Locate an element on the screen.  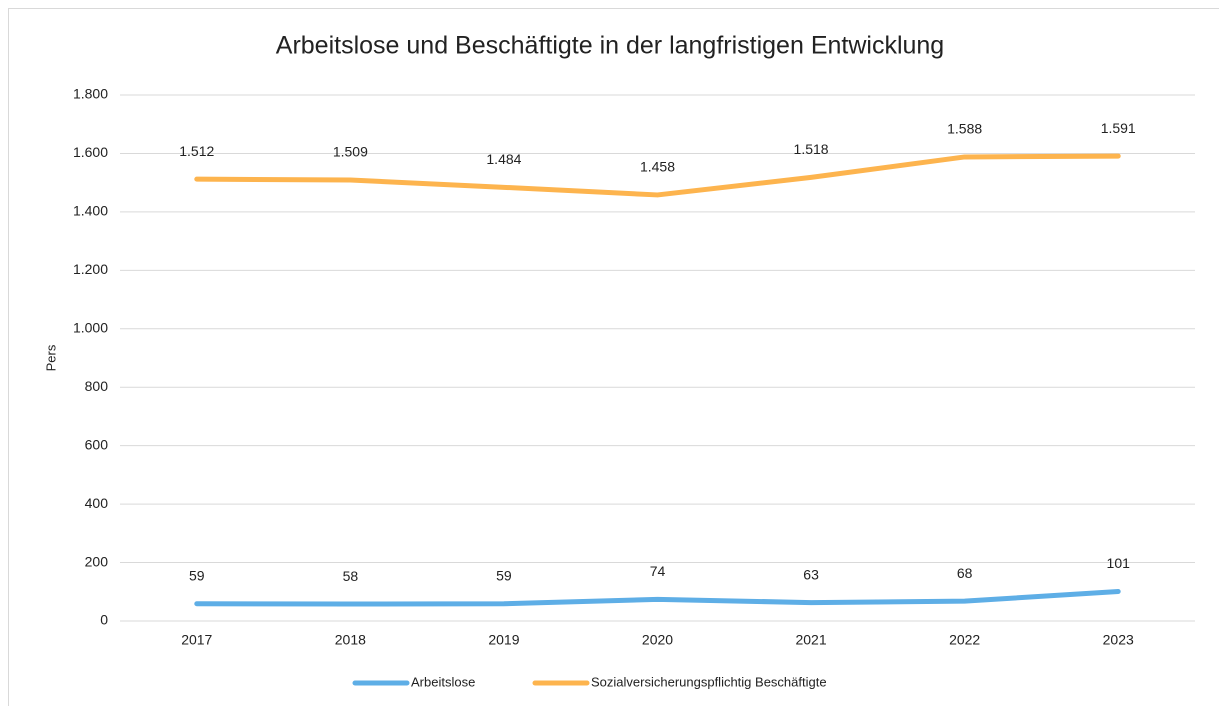
y-tick-label: 1.200 is located at coordinates (90, 269).